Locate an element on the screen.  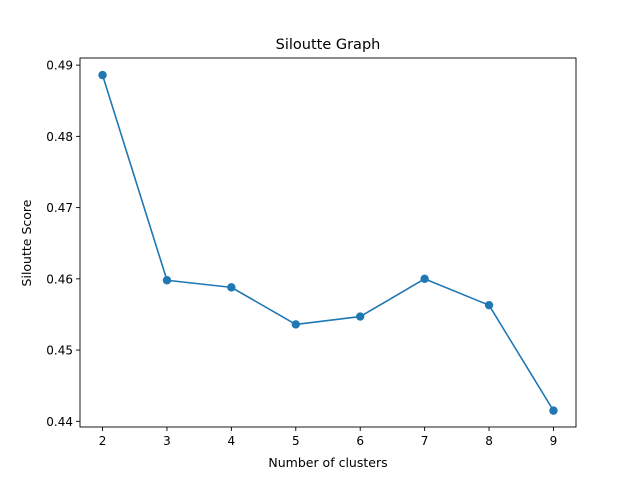
y-axis-label: Siloutte Score is located at coordinates (26, 242).